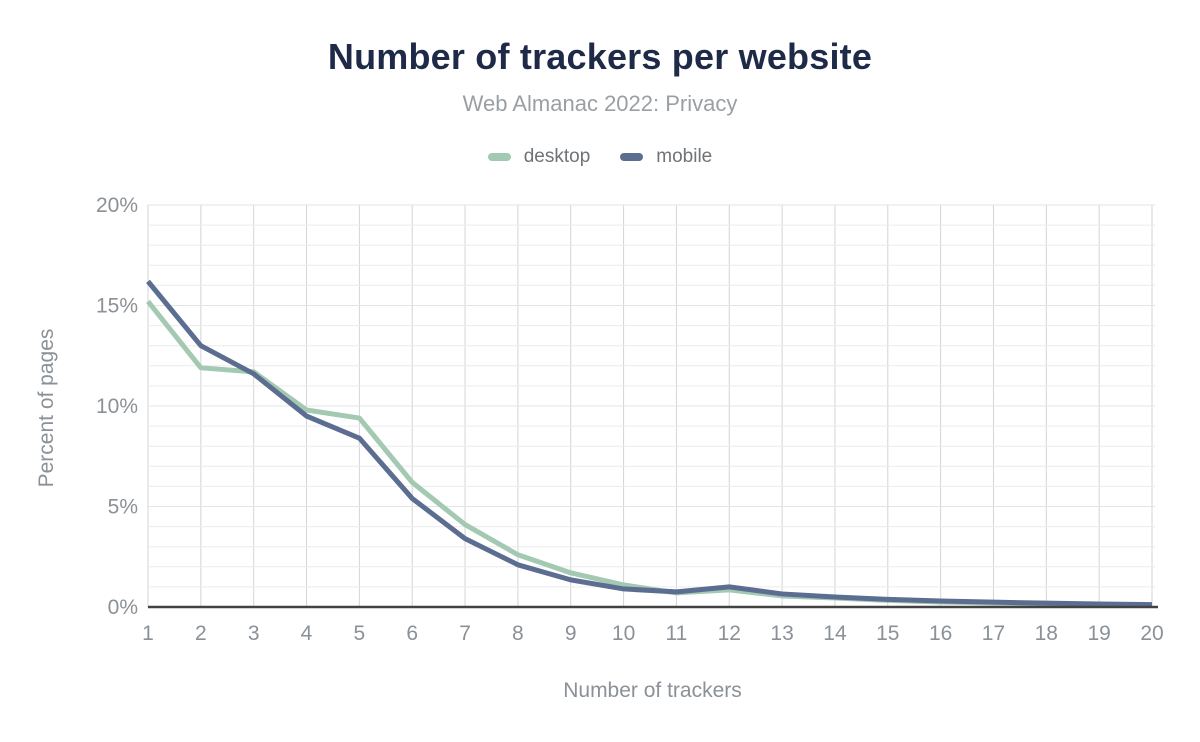 The width and height of the screenshot is (1200, 742). Describe the element at coordinates (653, 633) in the screenshot. I see `x-tick-labels: 1 2 3 4 5 6 7 8 9 10 11 12 13 14 15 16 17 18 19 20` at that location.